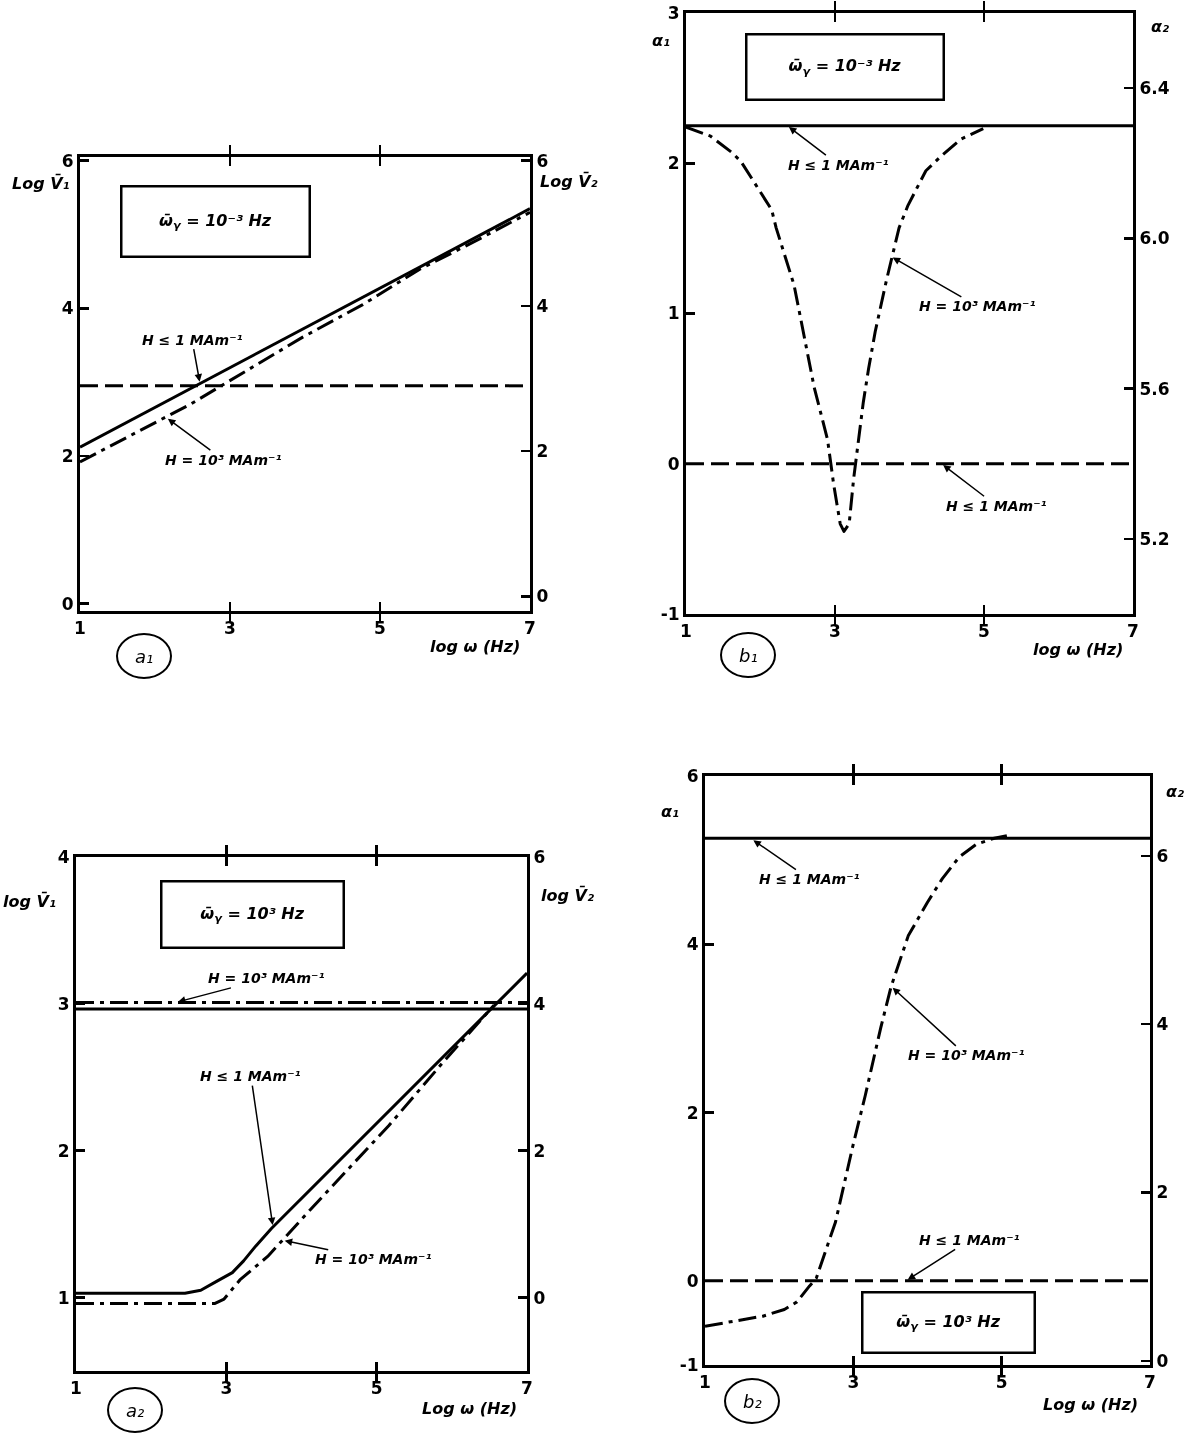 This screenshot has width=1199, height=1441. What do you see at coordinates (567, 895) in the screenshot?
I see `y2-axis-title: log V̄₂` at bounding box center [567, 895].